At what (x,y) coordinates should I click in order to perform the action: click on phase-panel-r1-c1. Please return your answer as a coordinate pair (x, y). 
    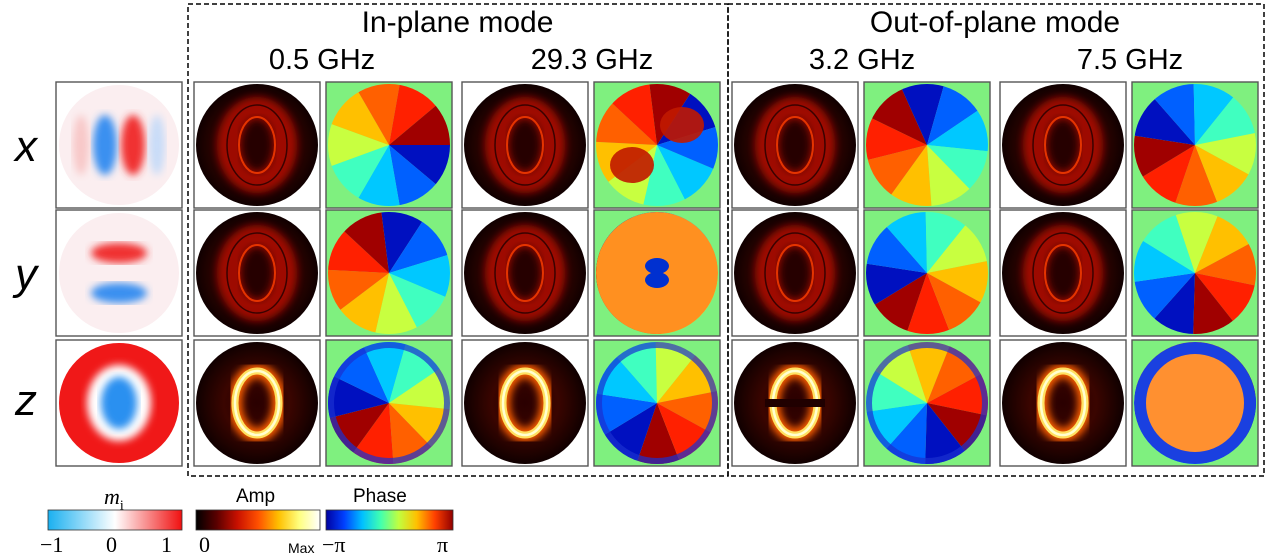
    Looking at the image, I should click on (389, 145).